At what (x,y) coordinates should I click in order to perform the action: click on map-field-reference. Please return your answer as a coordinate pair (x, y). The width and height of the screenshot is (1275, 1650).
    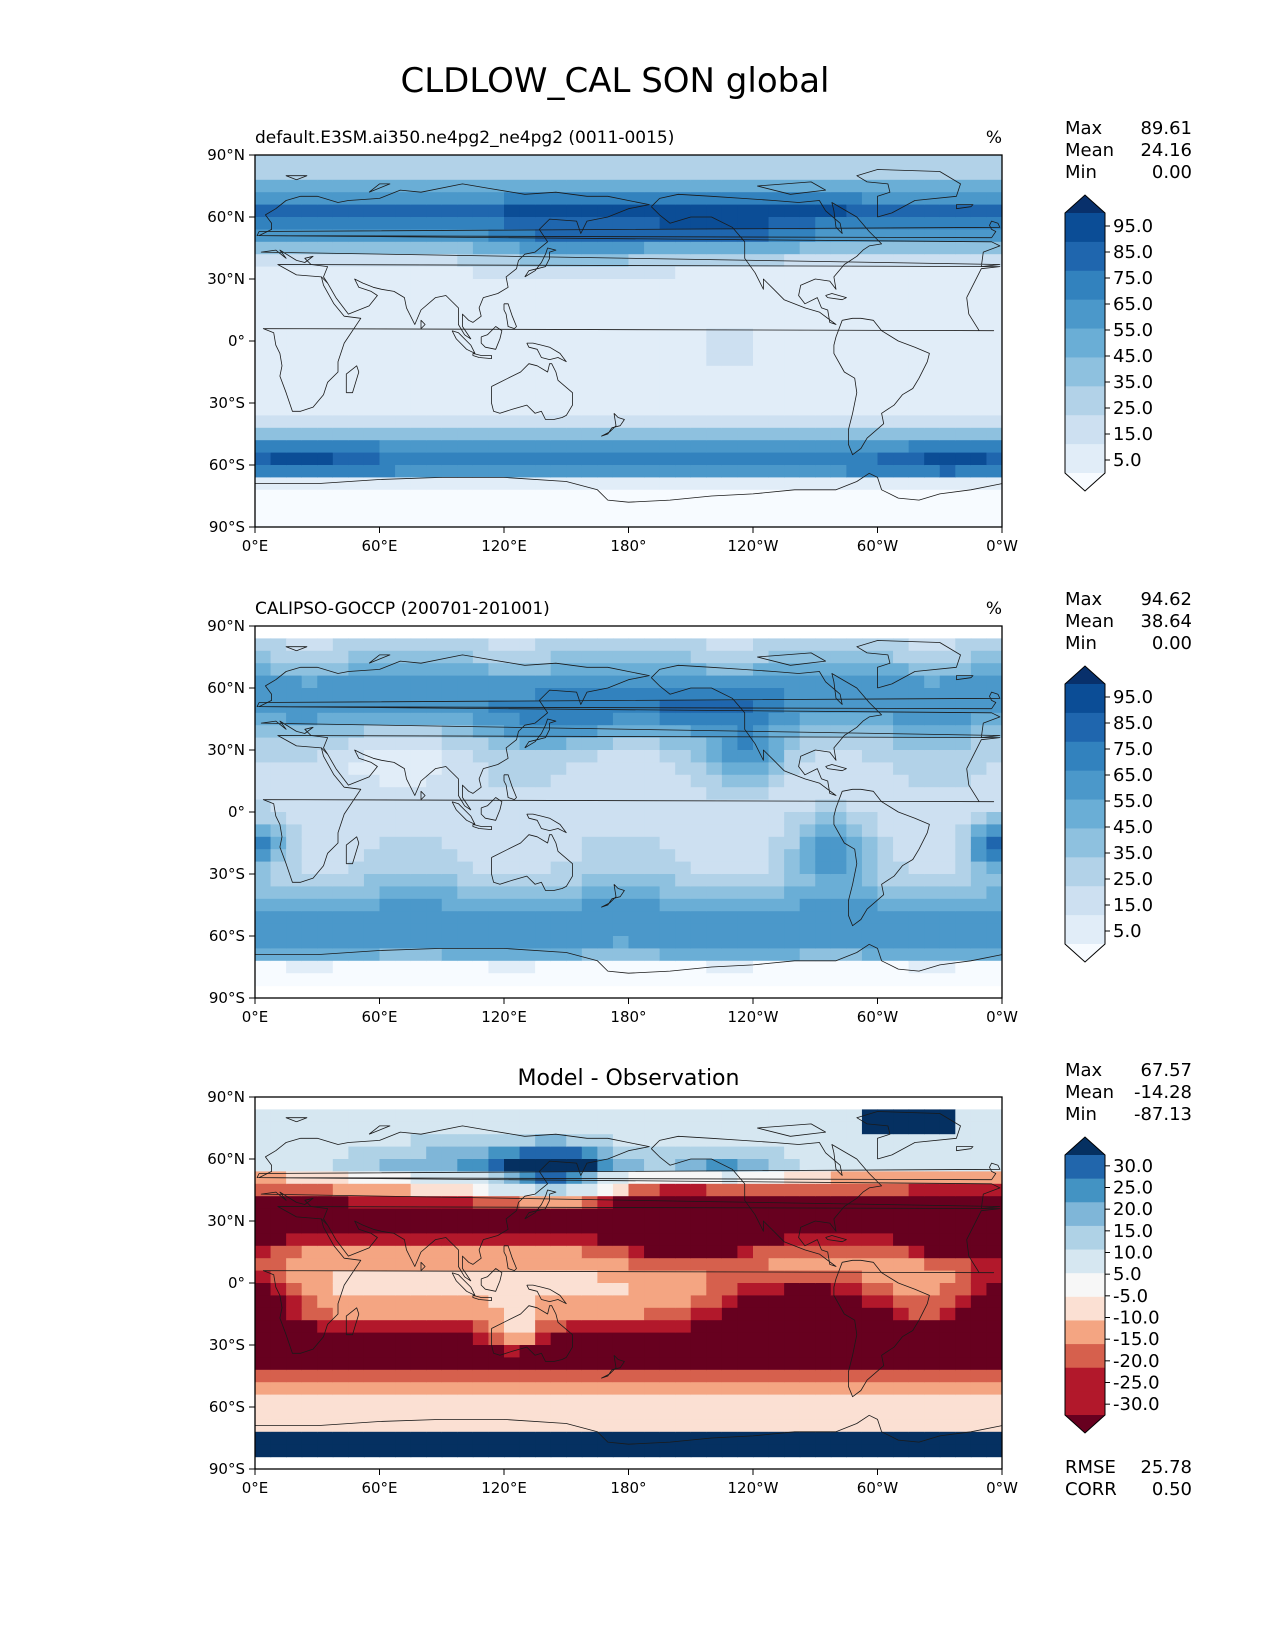
    Looking at the image, I should click on (628, 812).